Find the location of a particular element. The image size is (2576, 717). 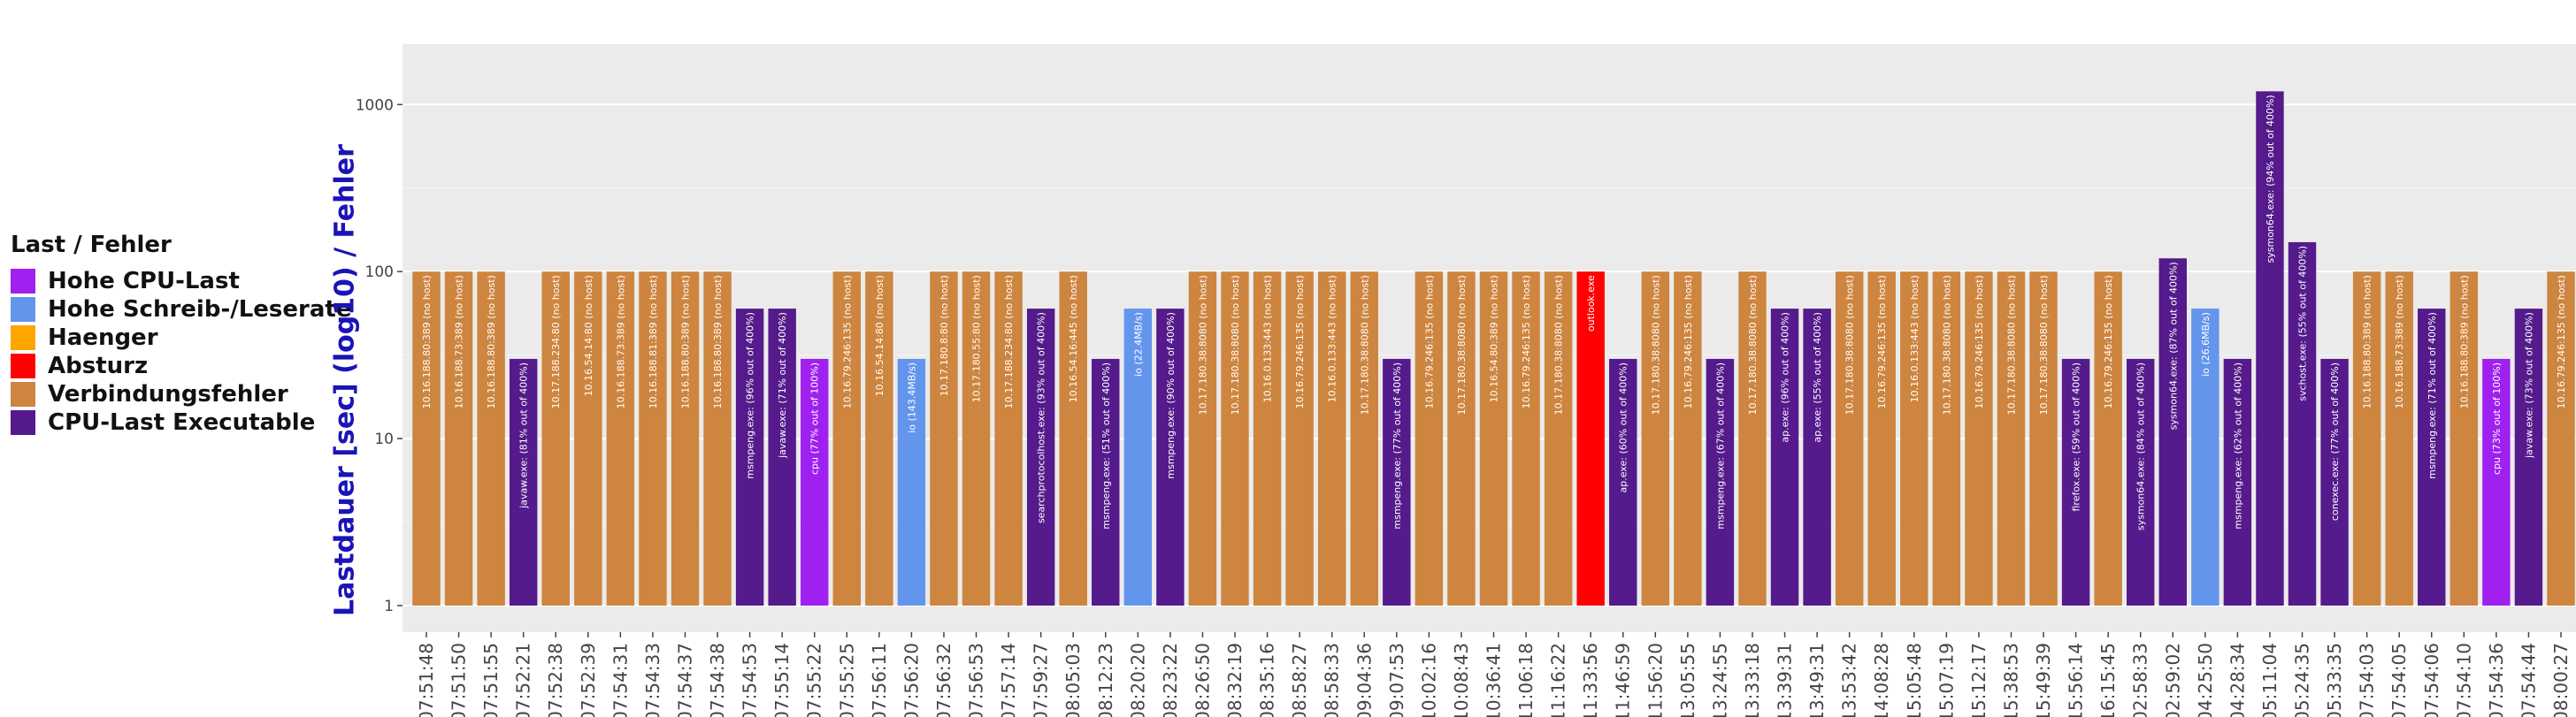

x-tick-label: 3_11:46:59 is located at coordinates (1623, 680).